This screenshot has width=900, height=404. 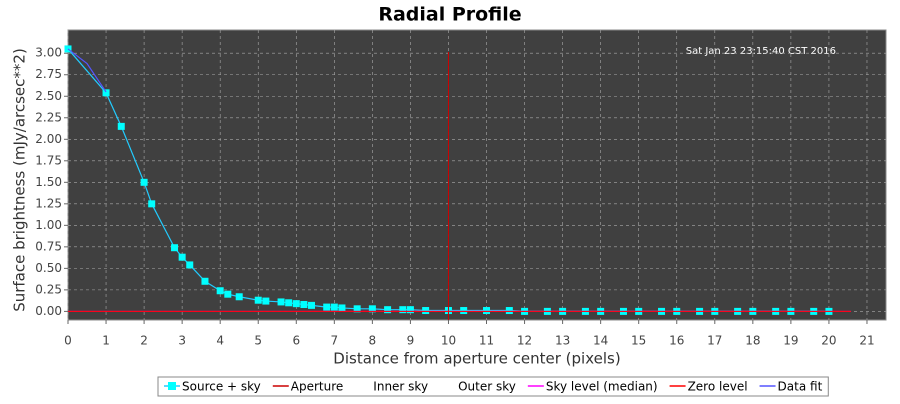 What do you see at coordinates (144, 341) in the screenshot?
I see `x-tick-label: 2` at bounding box center [144, 341].